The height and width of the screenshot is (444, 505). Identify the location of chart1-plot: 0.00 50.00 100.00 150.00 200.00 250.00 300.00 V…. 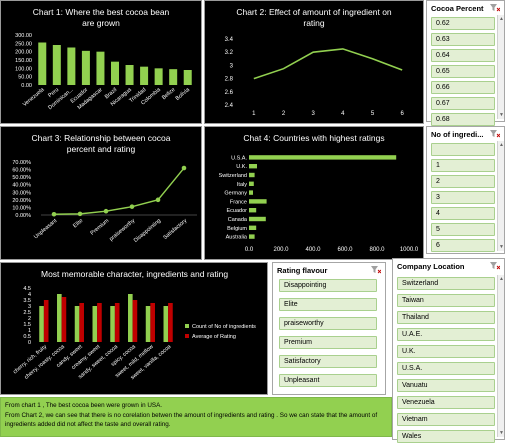
(103, 72).